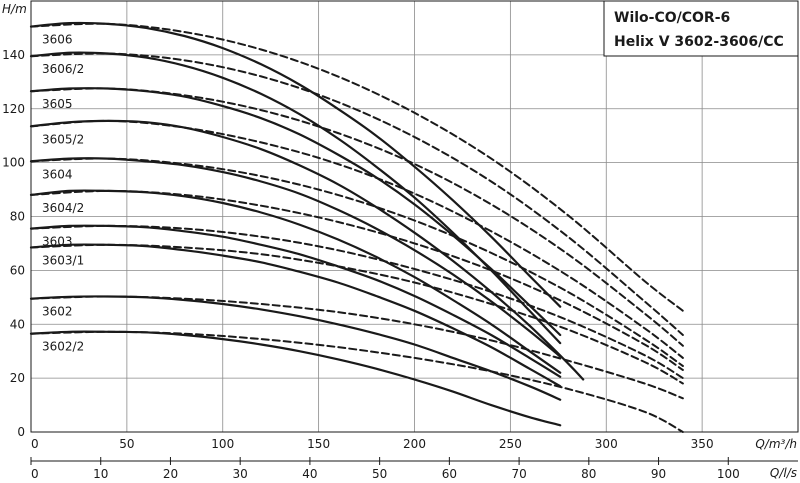  What do you see at coordinates (518, 474) in the screenshot?
I see `x2-tick-label: 70` at bounding box center [518, 474].